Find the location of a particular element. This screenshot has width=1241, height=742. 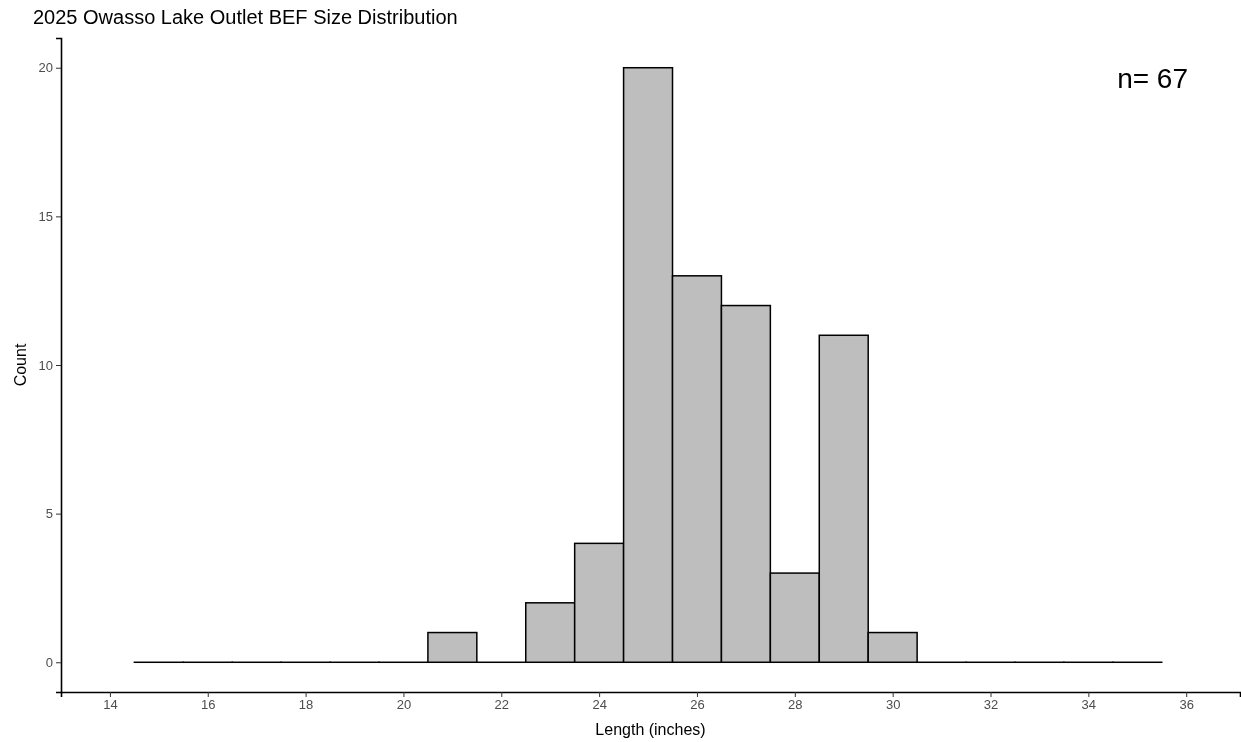

x-tick-label: 22 is located at coordinates (502, 705).